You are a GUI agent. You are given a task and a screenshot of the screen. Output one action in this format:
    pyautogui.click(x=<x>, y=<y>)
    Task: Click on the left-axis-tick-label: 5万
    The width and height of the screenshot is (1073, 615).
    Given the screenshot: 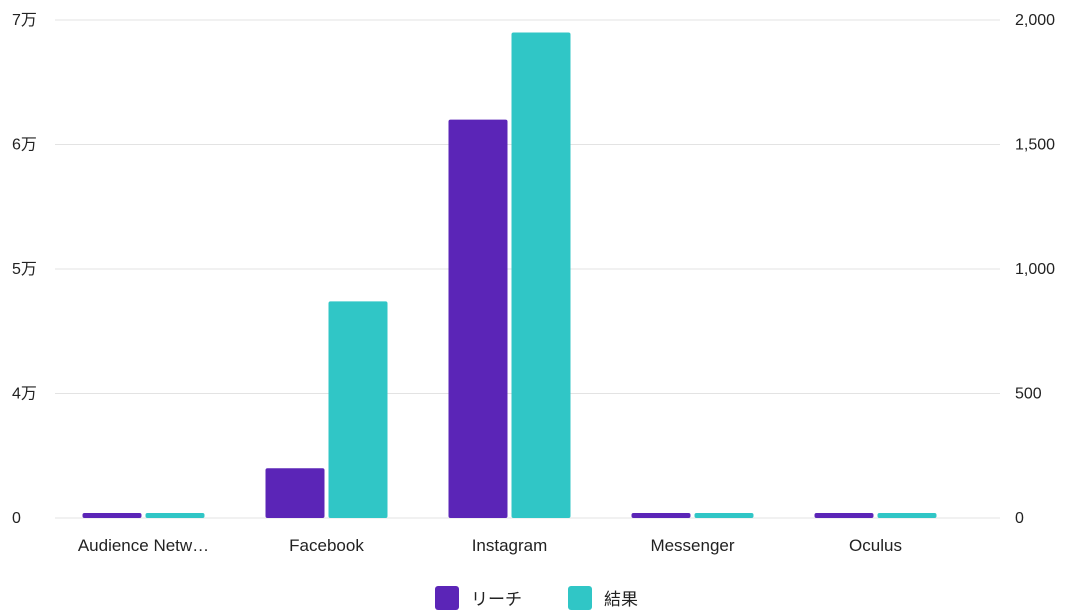 What is the action you would take?
    pyautogui.click(x=24, y=269)
    